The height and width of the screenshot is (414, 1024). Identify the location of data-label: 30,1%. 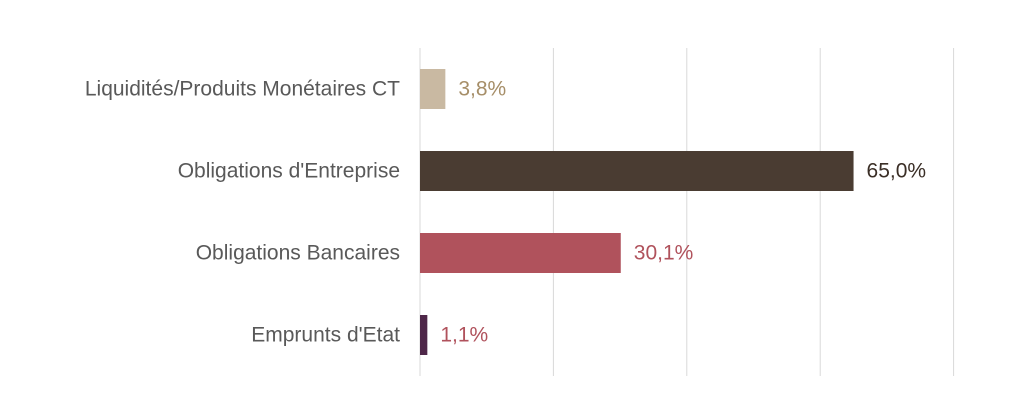
(664, 253).